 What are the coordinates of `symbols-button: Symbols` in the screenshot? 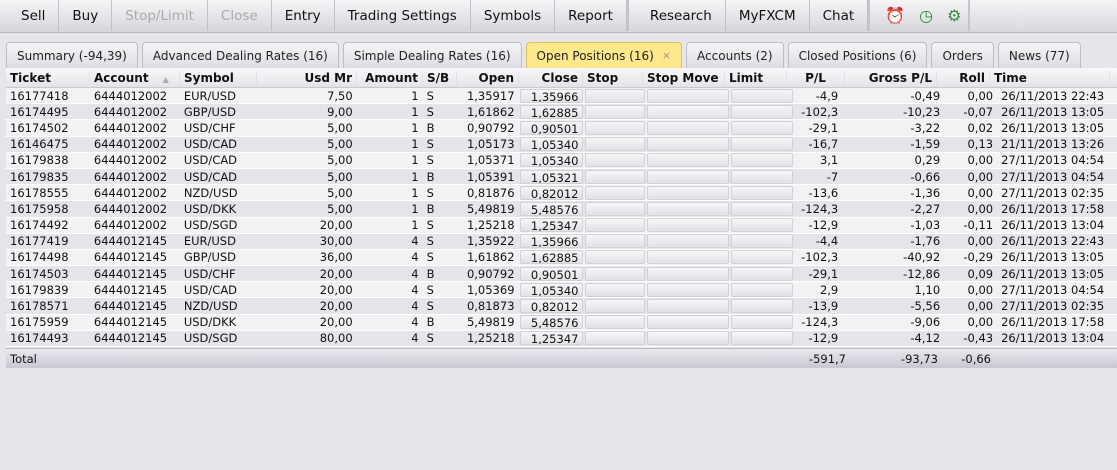 It's located at (513, 15).